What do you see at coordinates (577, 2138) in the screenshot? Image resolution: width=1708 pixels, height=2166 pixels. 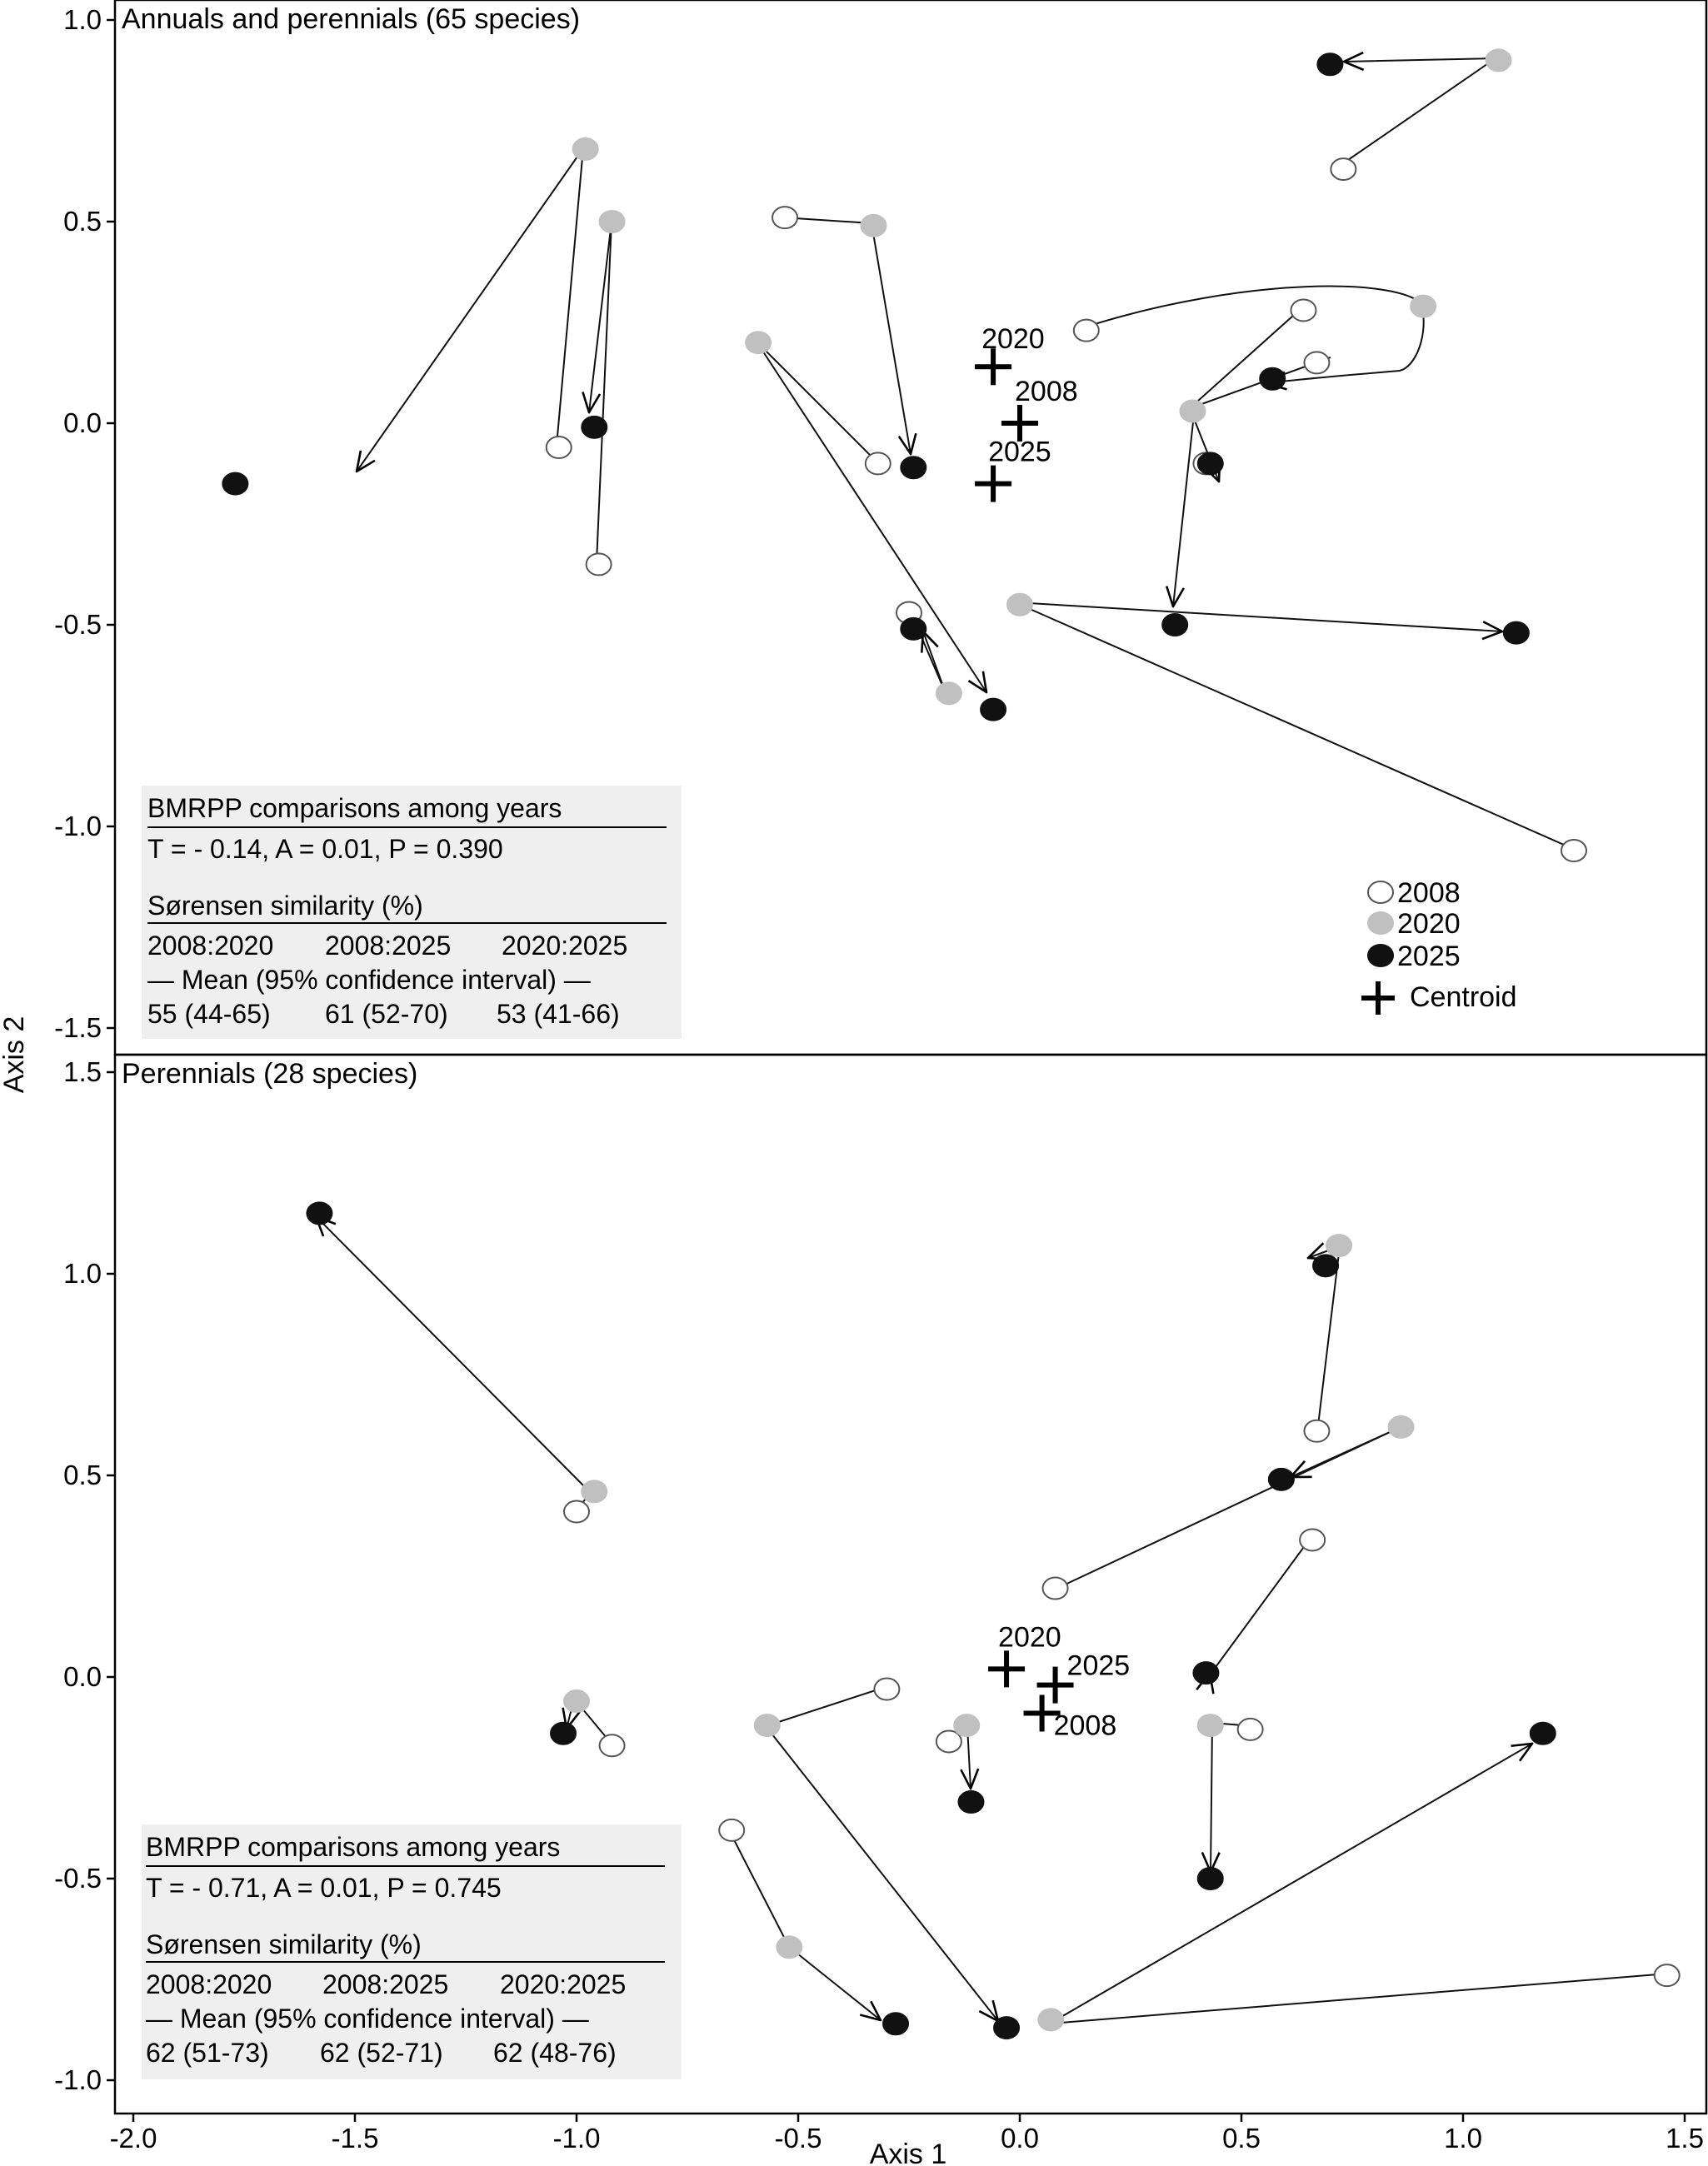 I see `x-tick-label: -1.0` at bounding box center [577, 2138].